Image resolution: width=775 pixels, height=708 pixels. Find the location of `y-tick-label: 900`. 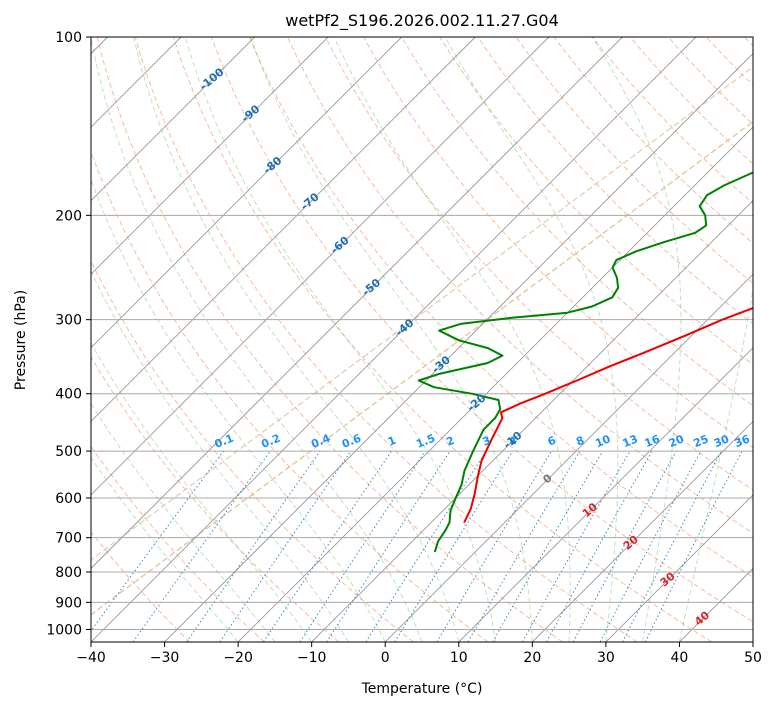

y-tick-label: 900 is located at coordinates (68, 603).